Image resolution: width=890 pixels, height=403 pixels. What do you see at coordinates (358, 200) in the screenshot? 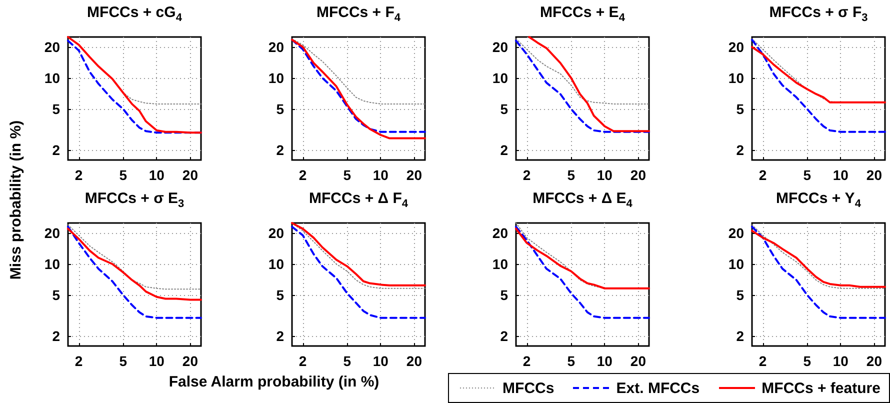
I see `chart-title: MFCCs + Δ F$_{4}$` at bounding box center [358, 200].